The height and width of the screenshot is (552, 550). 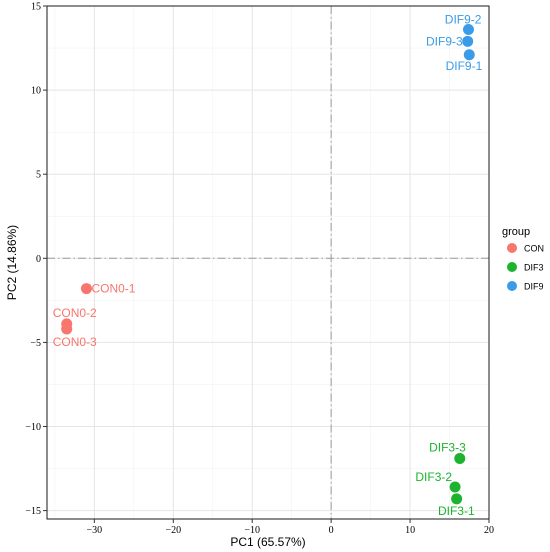 I want to click on point-label-con0-2: CON0-2, so click(x=75, y=313).